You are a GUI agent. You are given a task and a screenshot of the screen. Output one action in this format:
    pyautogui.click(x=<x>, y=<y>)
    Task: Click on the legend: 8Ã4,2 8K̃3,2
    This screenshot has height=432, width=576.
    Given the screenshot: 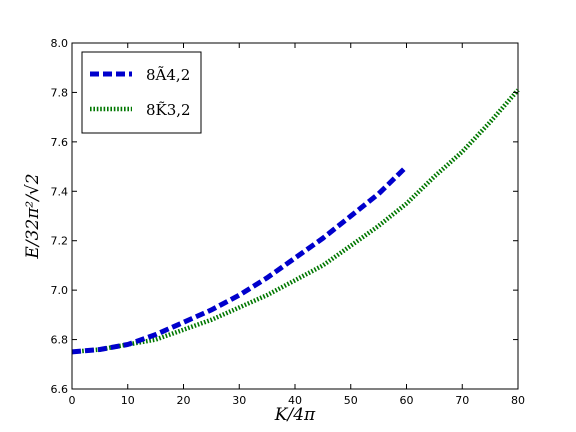 What is the action you would take?
    pyautogui.click(x=141, y=92)
    